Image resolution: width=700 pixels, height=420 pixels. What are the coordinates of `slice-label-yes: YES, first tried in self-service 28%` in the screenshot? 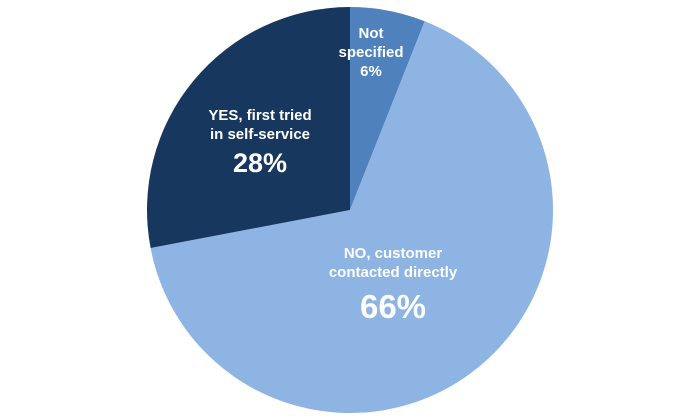 It's located at (260, 143).